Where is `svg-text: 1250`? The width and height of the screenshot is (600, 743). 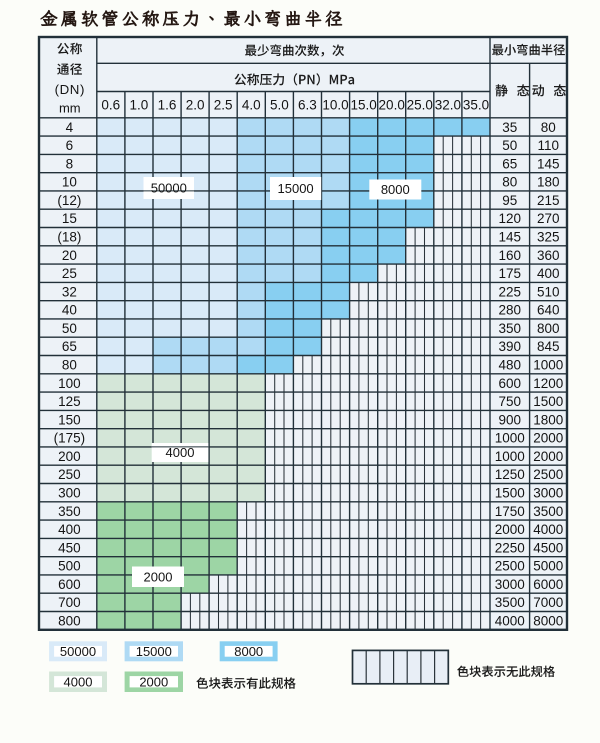 svg-text: 1250 is located at coordinates (510, 474).